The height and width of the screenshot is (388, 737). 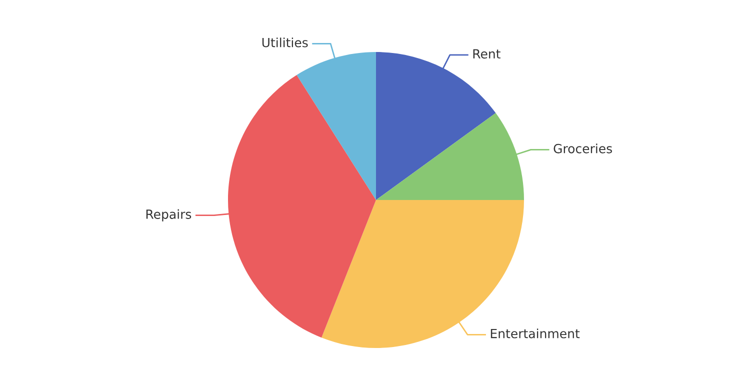 I want to click on slice-label: Entertainment, so click(x=535, y=333).